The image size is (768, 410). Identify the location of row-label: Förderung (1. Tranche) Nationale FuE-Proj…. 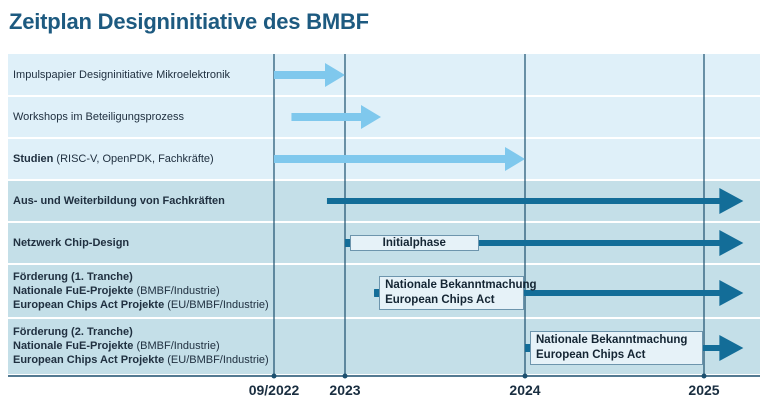
(141, 291).